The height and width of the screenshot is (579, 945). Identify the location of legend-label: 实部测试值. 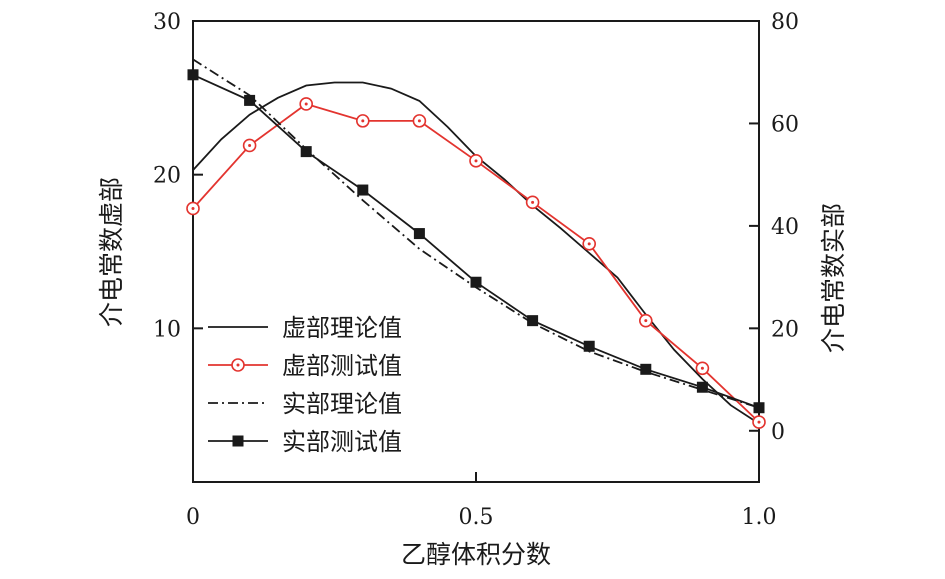
(342, 442).